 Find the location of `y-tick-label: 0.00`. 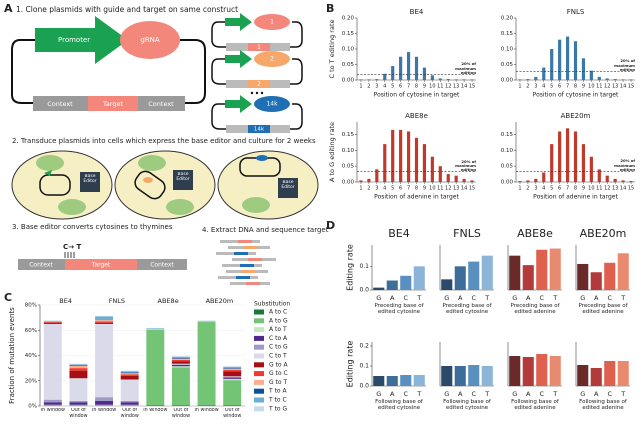

y-tick-label: 0.00 is located at coordinates (507, 183).